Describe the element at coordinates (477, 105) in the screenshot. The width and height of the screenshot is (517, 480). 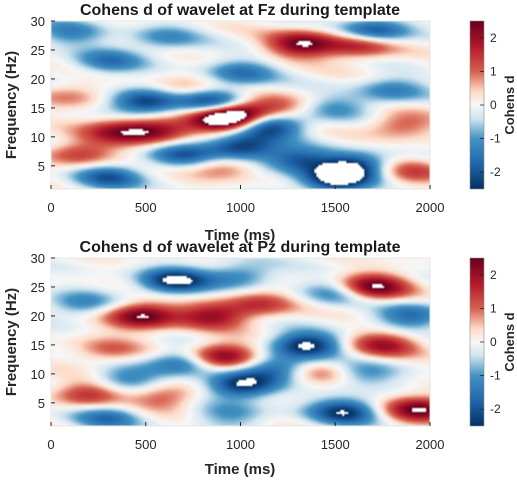
I see `colorbar-fz` at that location.